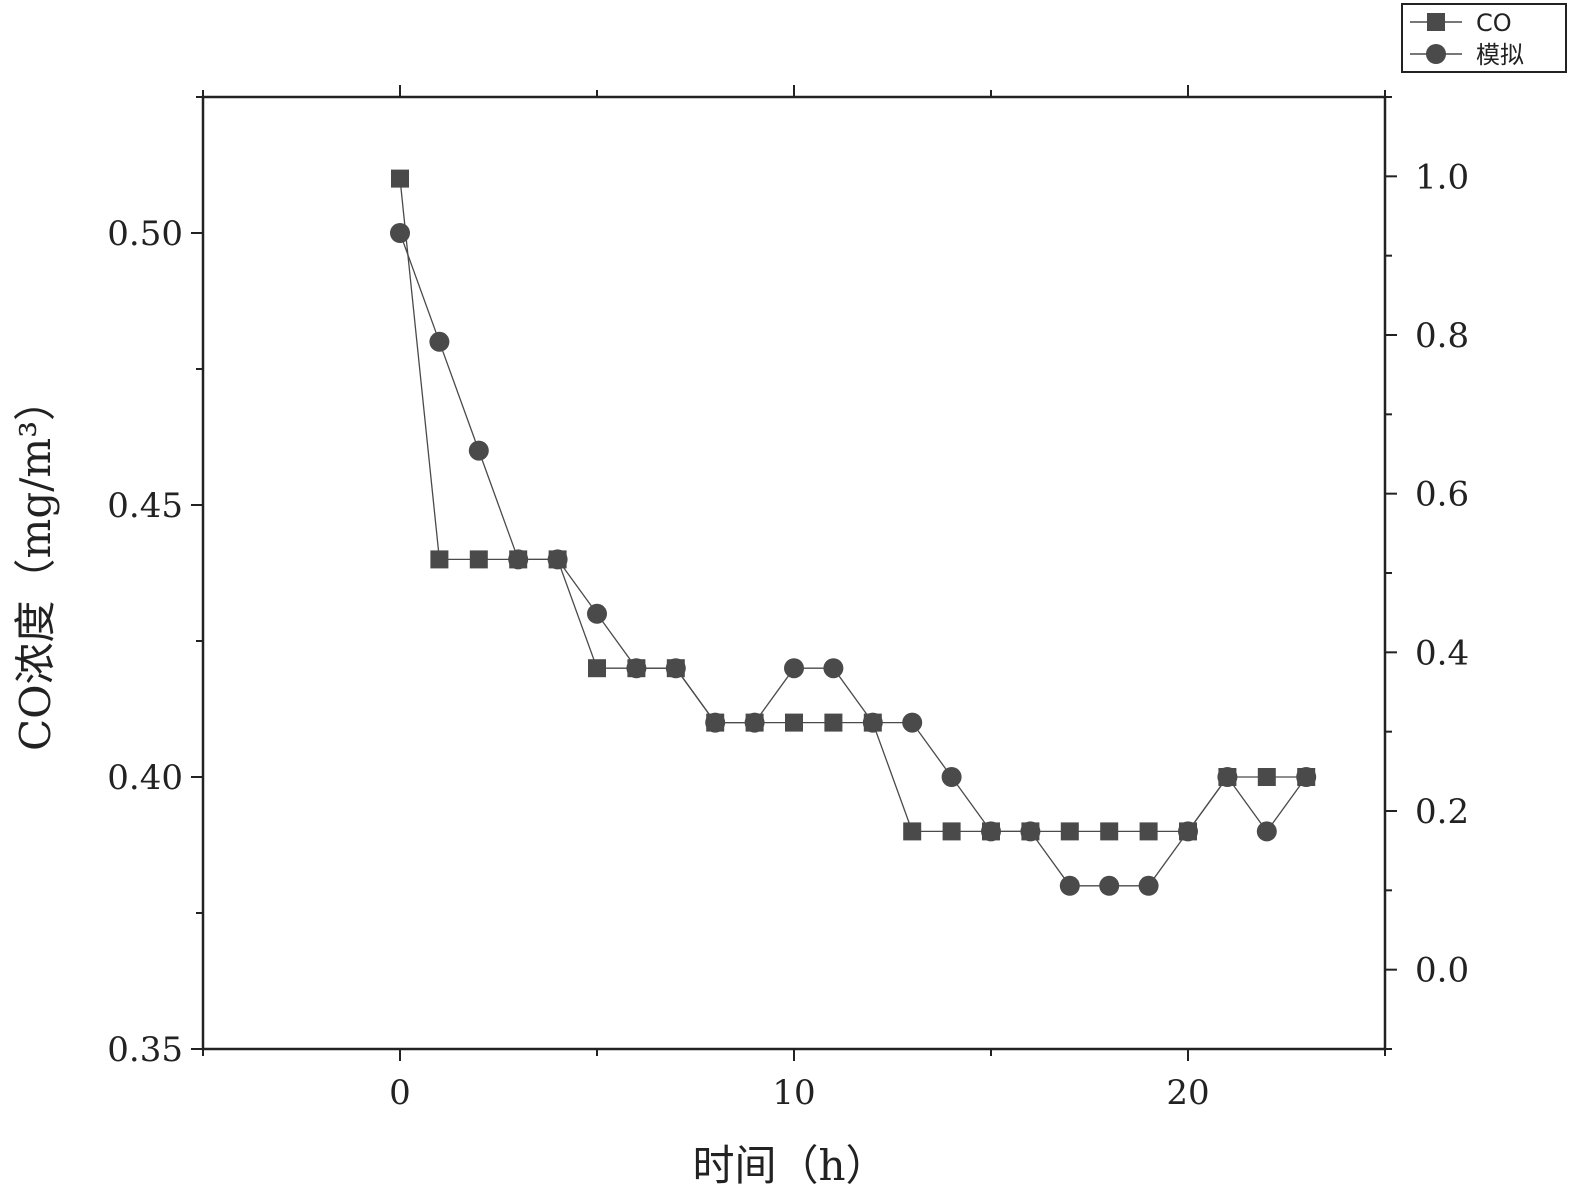  Describe the element at coordinates (155, 583) in the screenshot. I see `y-axis-left: 0.35 0.40 0.45 0.50` at that location.